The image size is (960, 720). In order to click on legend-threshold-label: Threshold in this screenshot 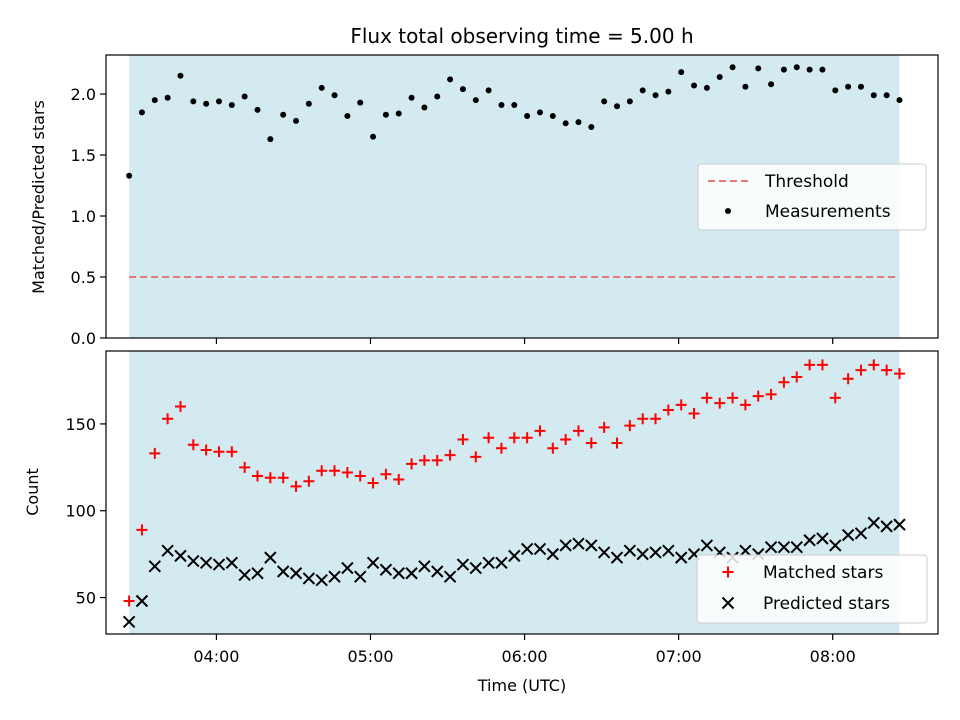, I will do `click(806, 182)`.